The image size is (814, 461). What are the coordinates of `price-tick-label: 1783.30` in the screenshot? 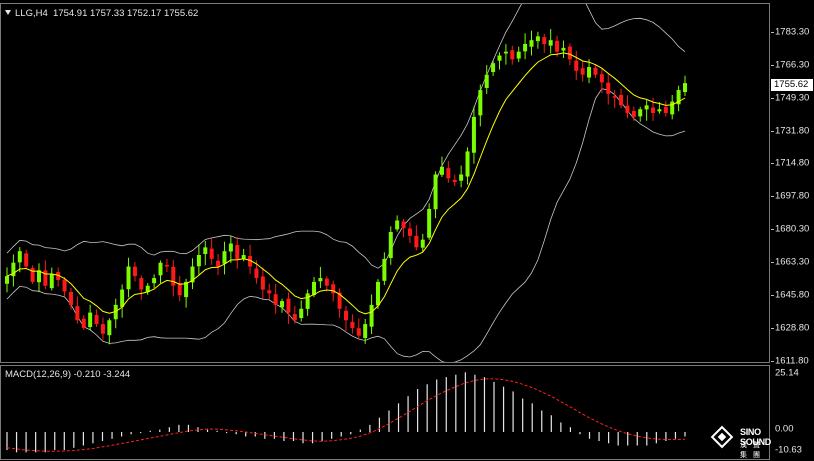 It's located at (792, 32).